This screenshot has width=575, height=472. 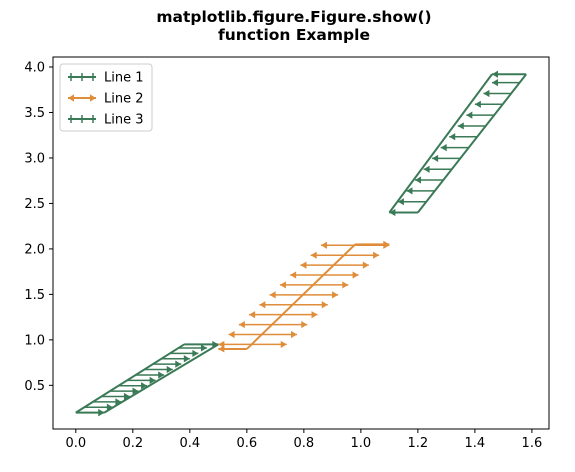 I want to click on y-tick-label: 2.0, so click(x=34, y=249).